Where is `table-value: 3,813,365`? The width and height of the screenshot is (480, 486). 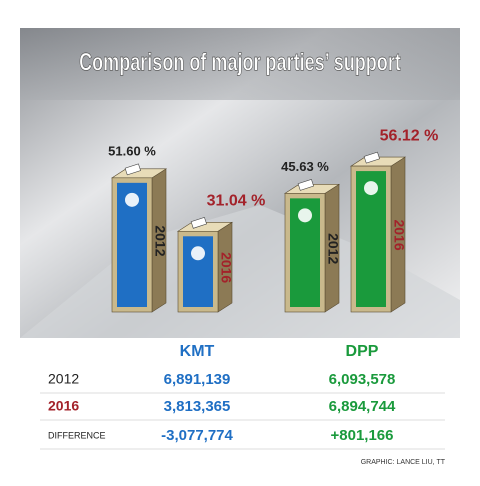 table-value: 3,813,365 is located at coordinates (197, 406).